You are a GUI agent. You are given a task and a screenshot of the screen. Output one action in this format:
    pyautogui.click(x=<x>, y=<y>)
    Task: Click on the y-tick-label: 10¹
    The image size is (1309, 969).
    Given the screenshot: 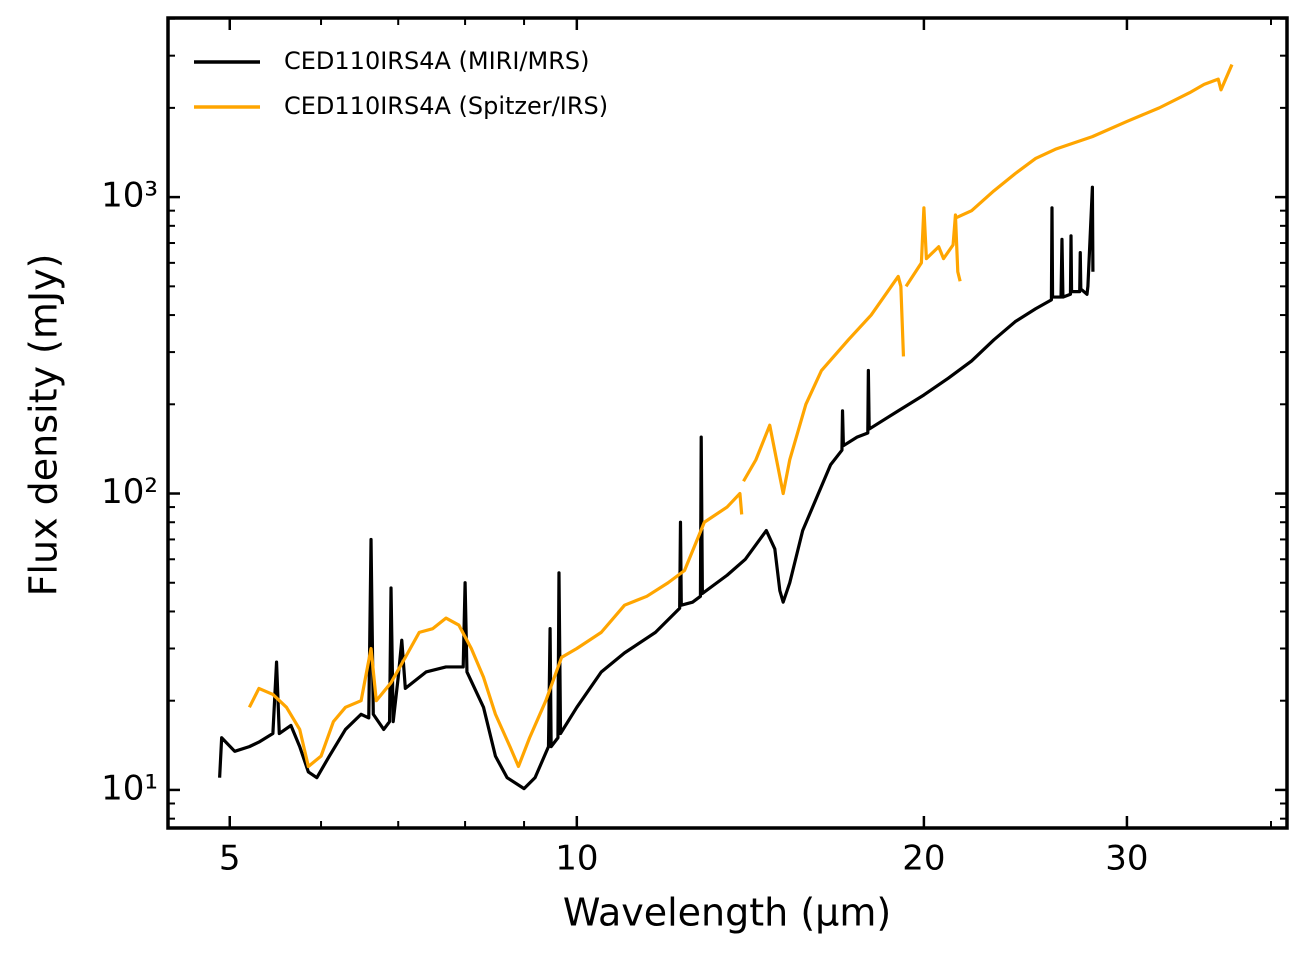 What is the action you would take?
    pyautogui.click(x=129, y=788)
    